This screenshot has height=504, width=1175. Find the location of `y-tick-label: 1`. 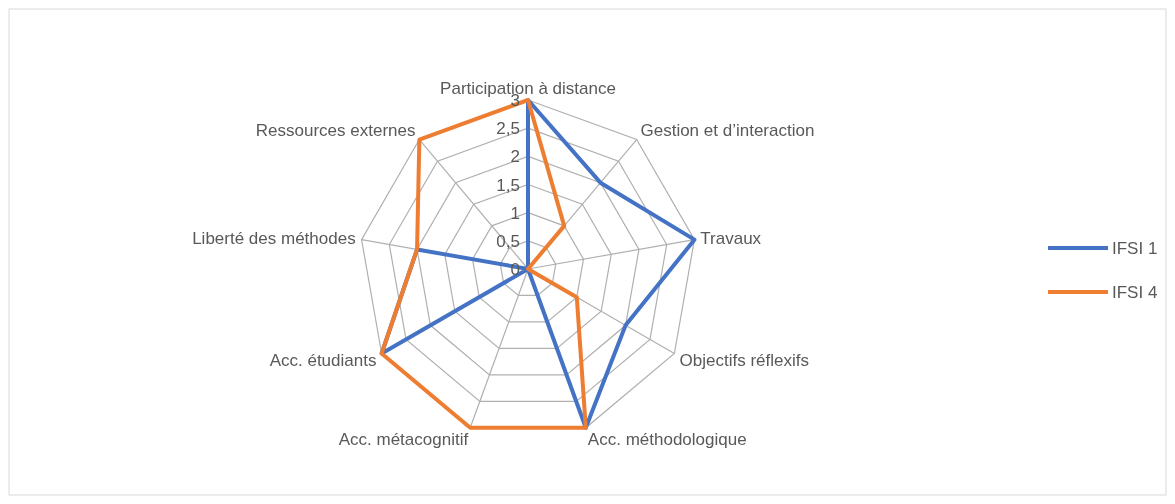

y-tick-label: 1 is located at coordinates (515, 213).